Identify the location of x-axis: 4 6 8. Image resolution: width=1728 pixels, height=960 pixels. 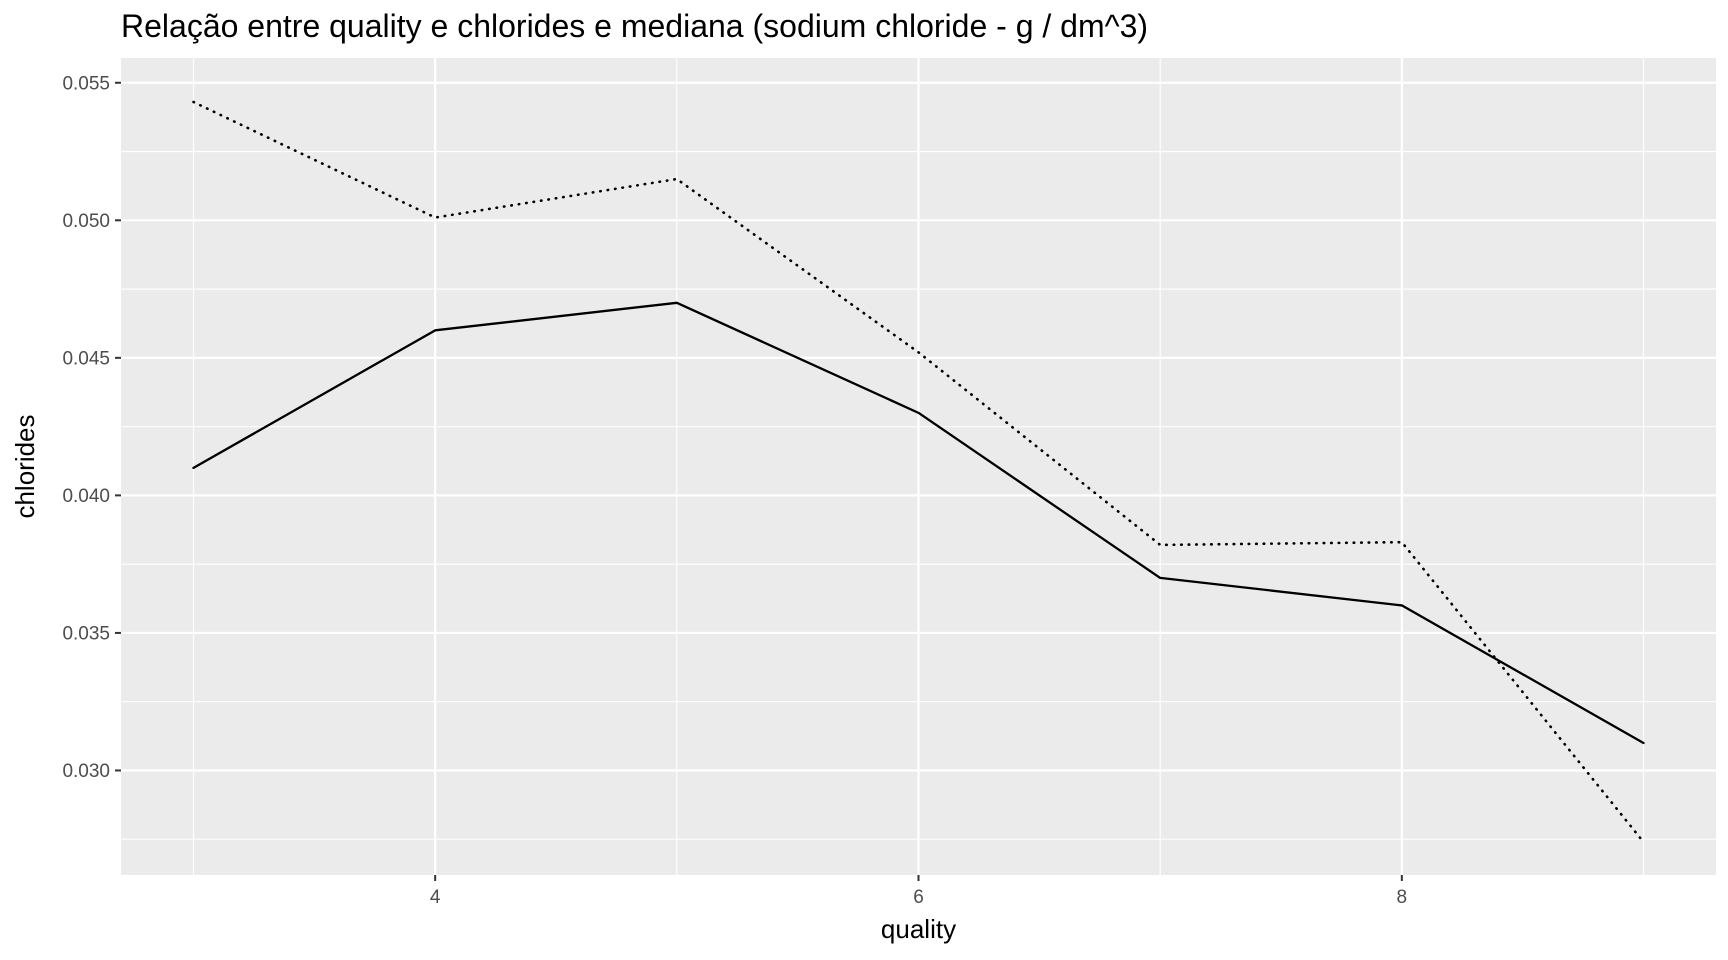
(918, 891).